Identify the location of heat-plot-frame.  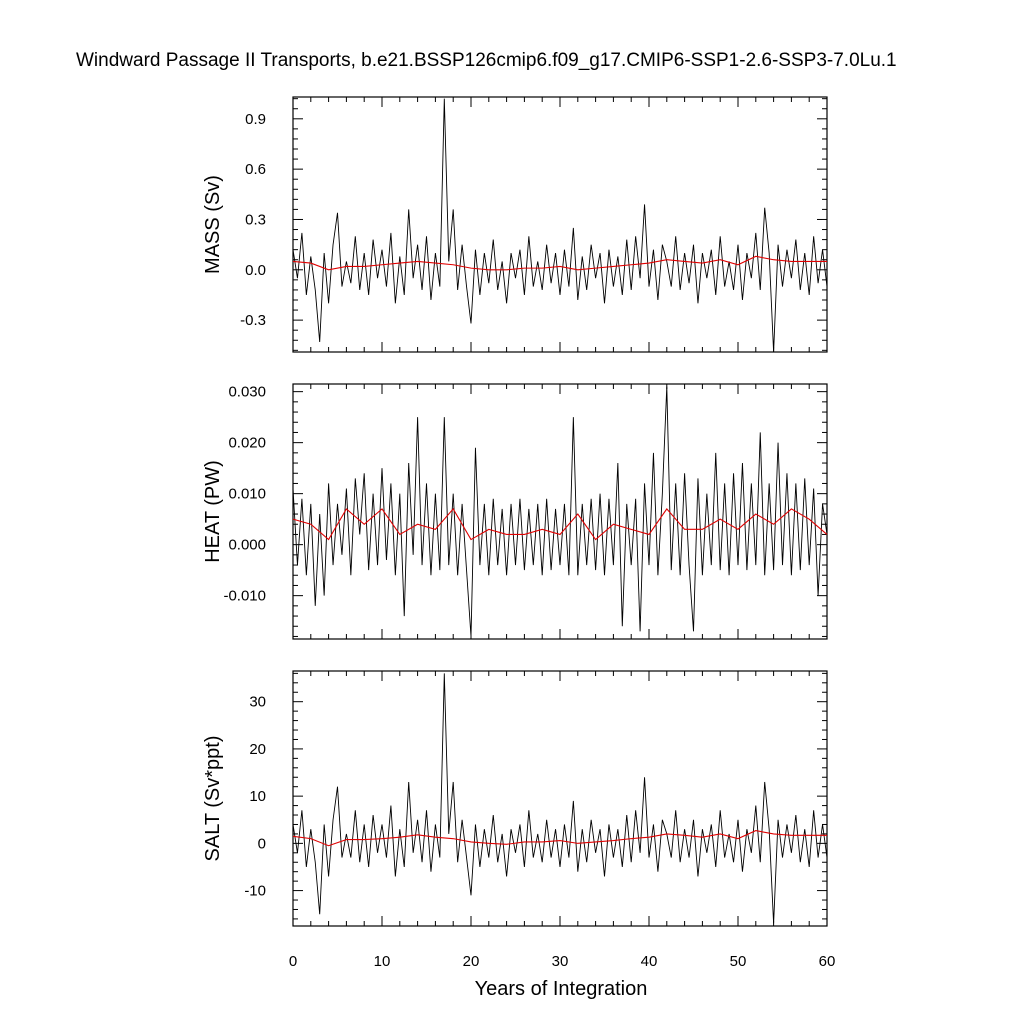
(560, 511).